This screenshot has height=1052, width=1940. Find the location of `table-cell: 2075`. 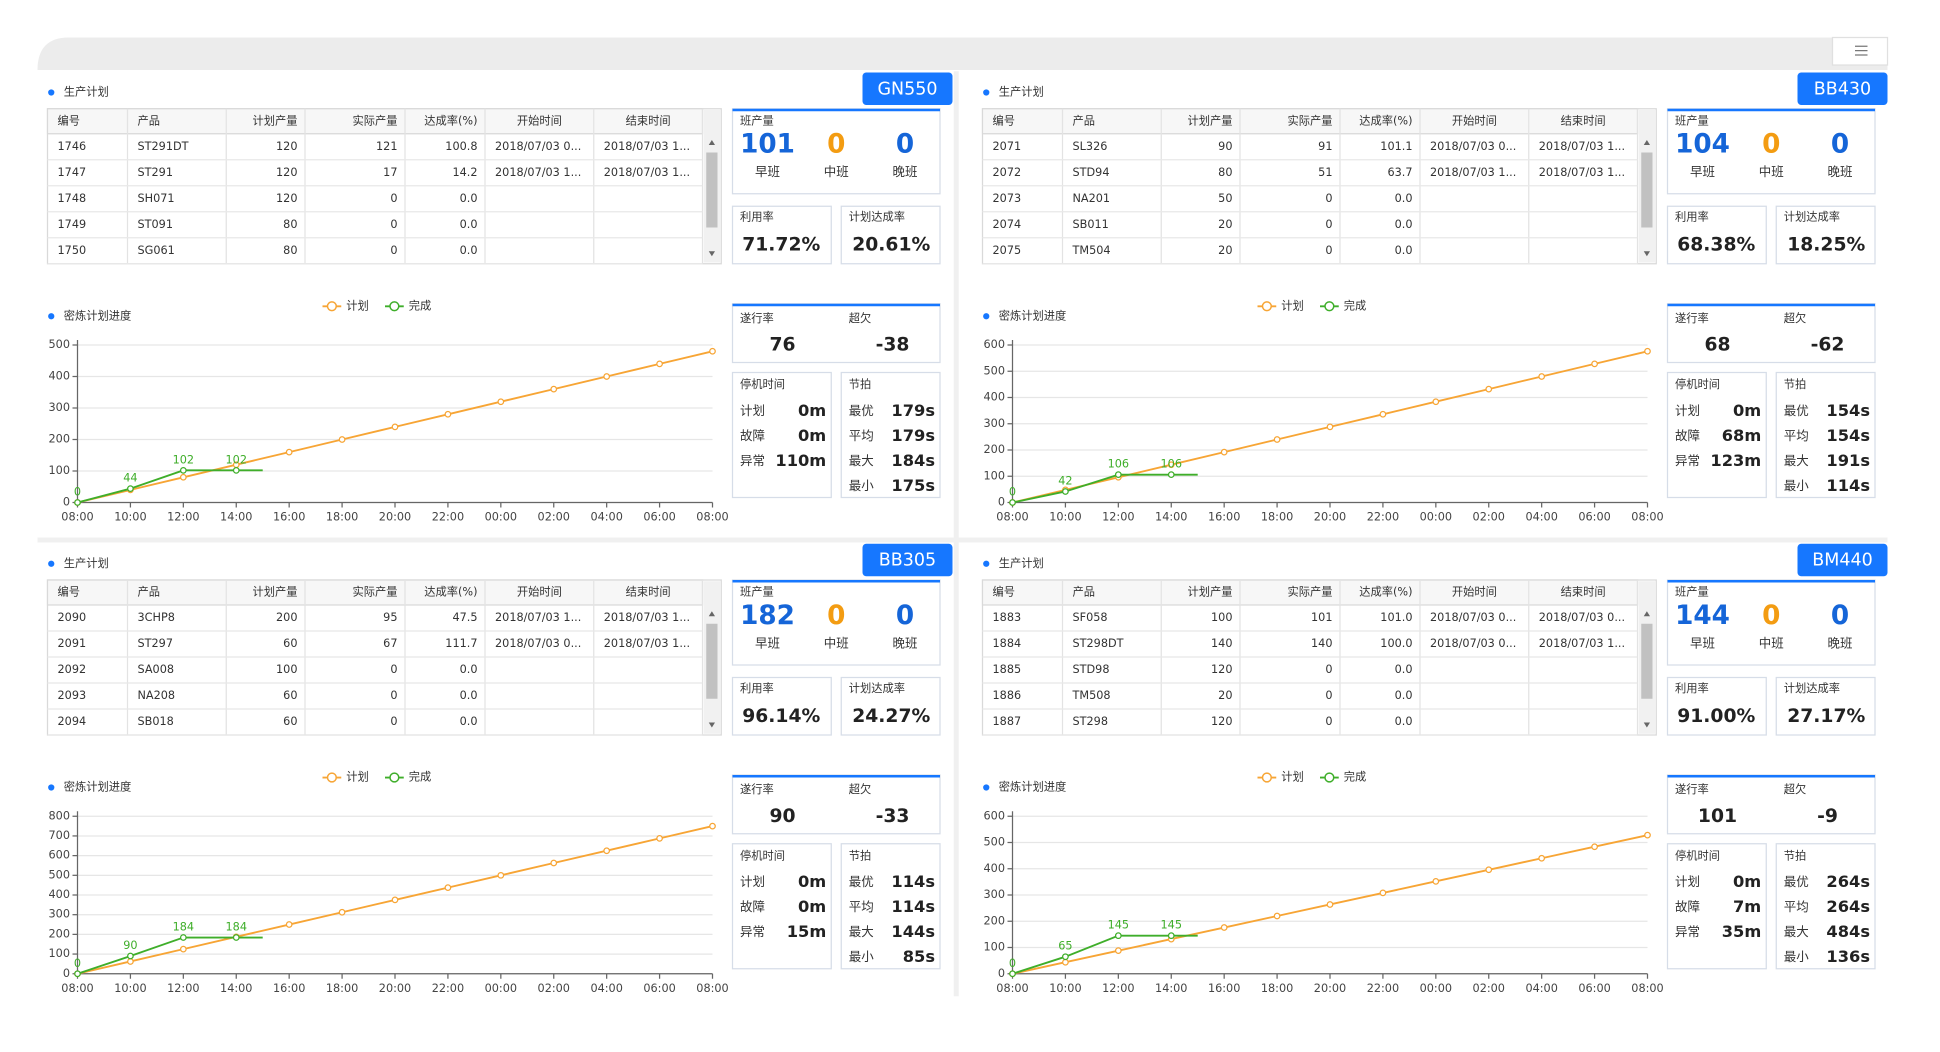

table-cell: 2075 is located at coordinates (1007, 250).